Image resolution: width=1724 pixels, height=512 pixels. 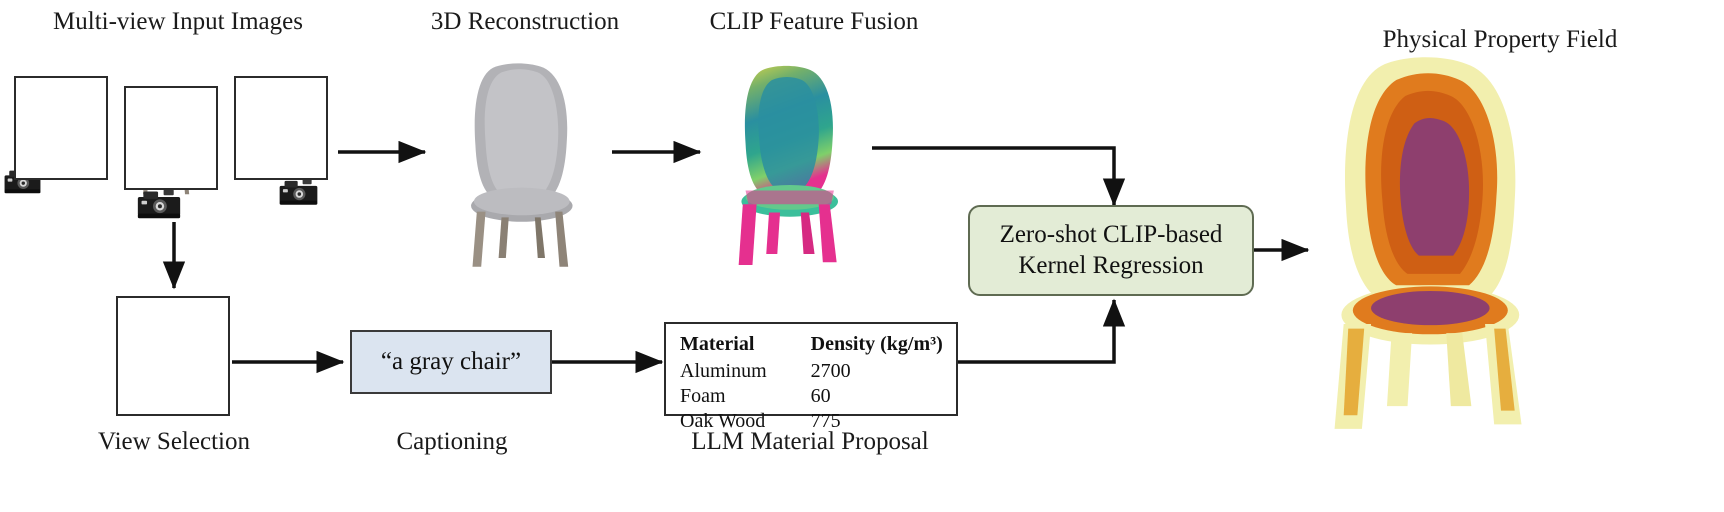 I want to click on cell-density-2: 775, so click(x=825, y=421).